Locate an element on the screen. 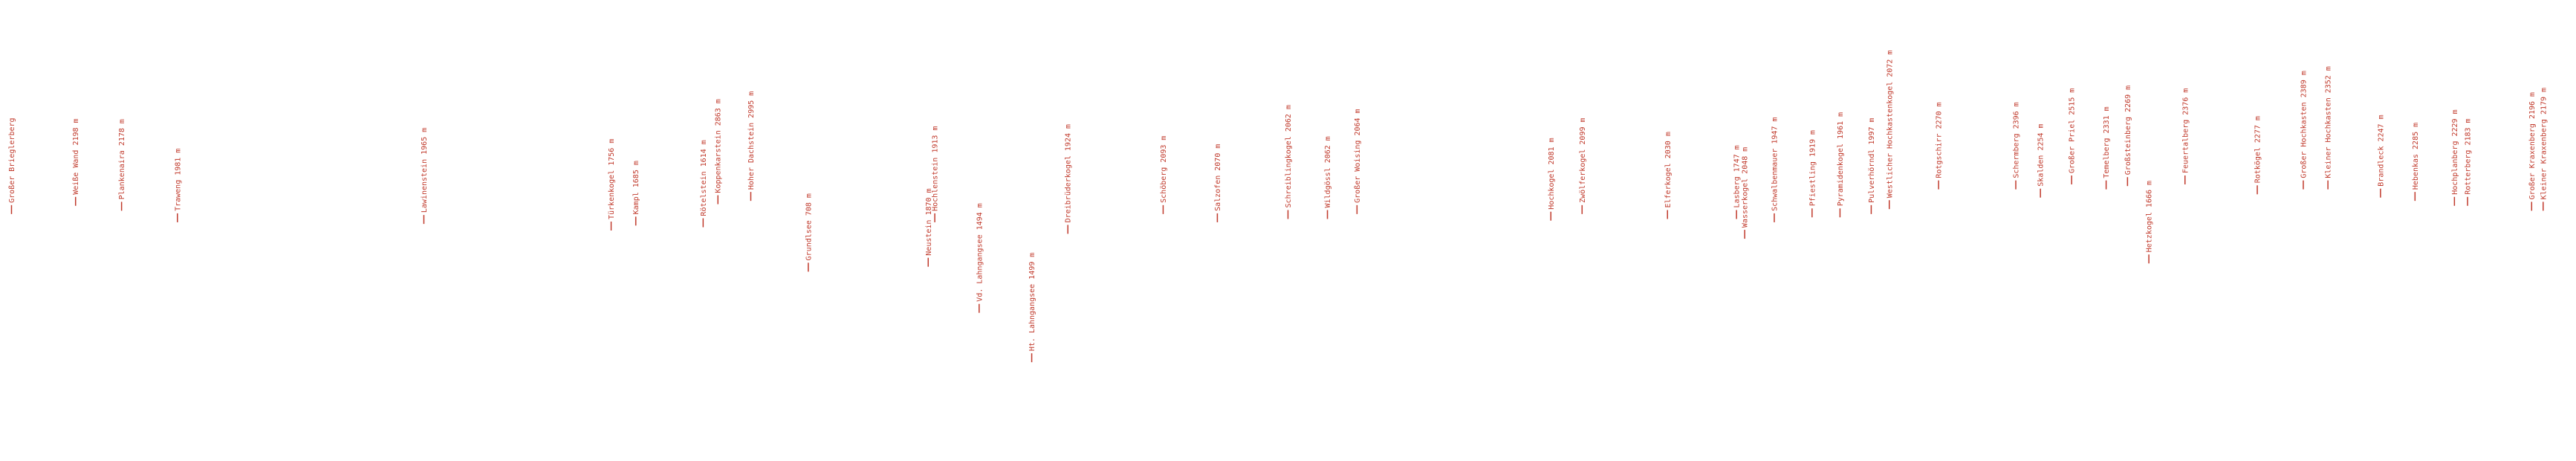 This screenshot has width=2576, height=461. peak-label: Schermberg 2396 m is located at coordinates (2017, 140).